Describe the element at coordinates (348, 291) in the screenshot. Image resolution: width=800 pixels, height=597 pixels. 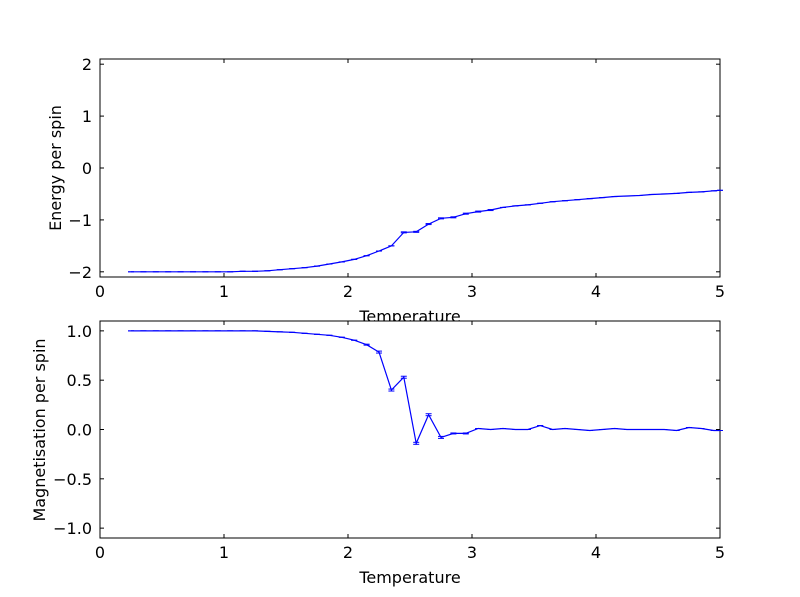
I see `energy-x-tick-label: 2` at that location.